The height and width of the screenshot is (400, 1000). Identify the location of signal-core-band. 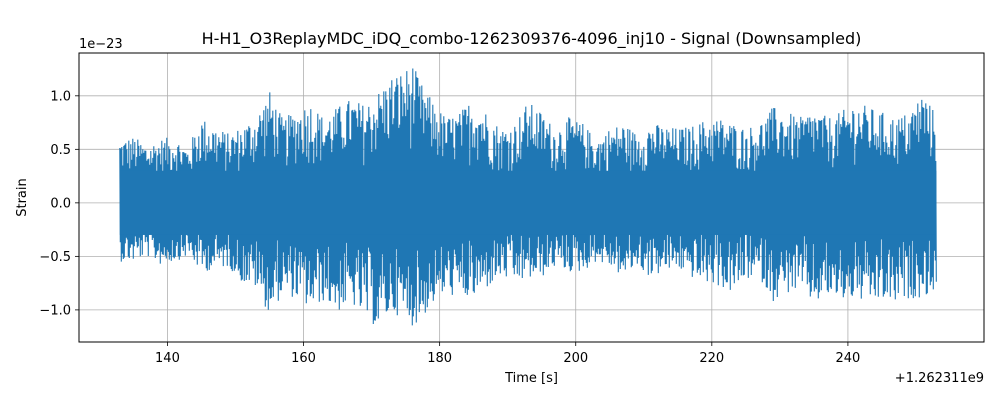
(528, 202).